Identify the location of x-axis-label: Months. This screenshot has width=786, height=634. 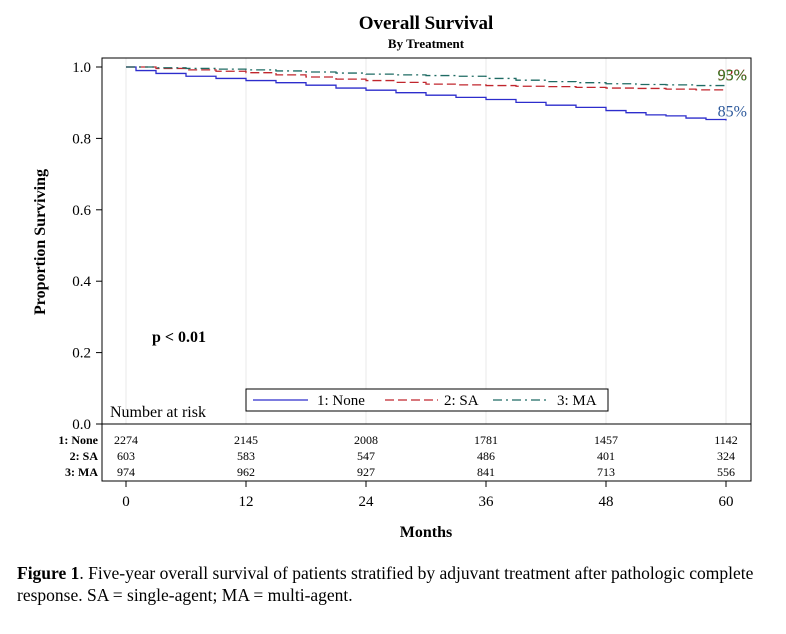
(426, 532).